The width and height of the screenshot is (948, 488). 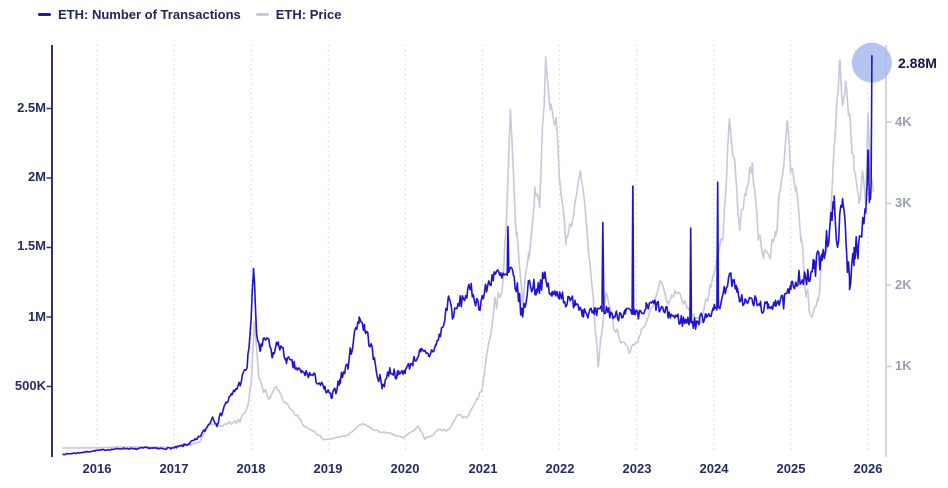 What do you see at coordinates (903, 121) in the screenshot?
I see `y-right-tick-label: 4K` at bounding box center [903, 121].